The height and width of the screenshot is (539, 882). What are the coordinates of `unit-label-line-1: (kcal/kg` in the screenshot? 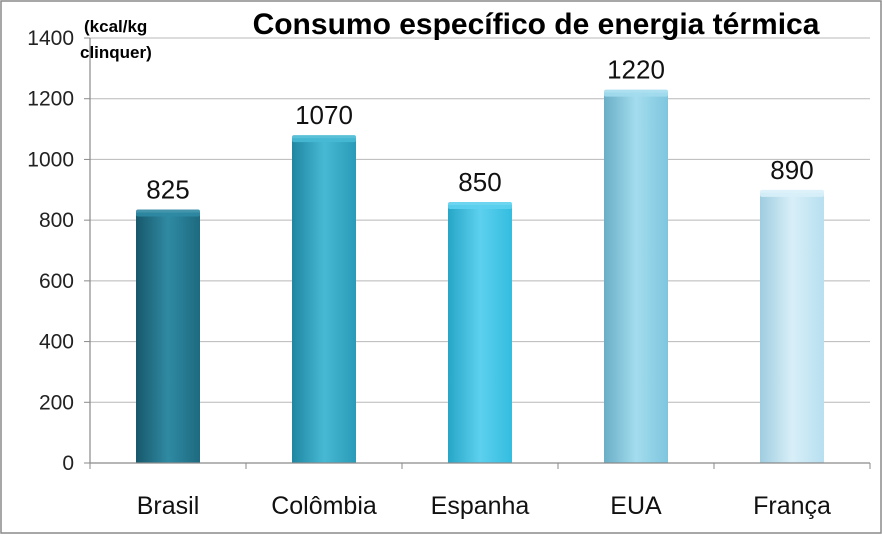 It's located at (115, 26).